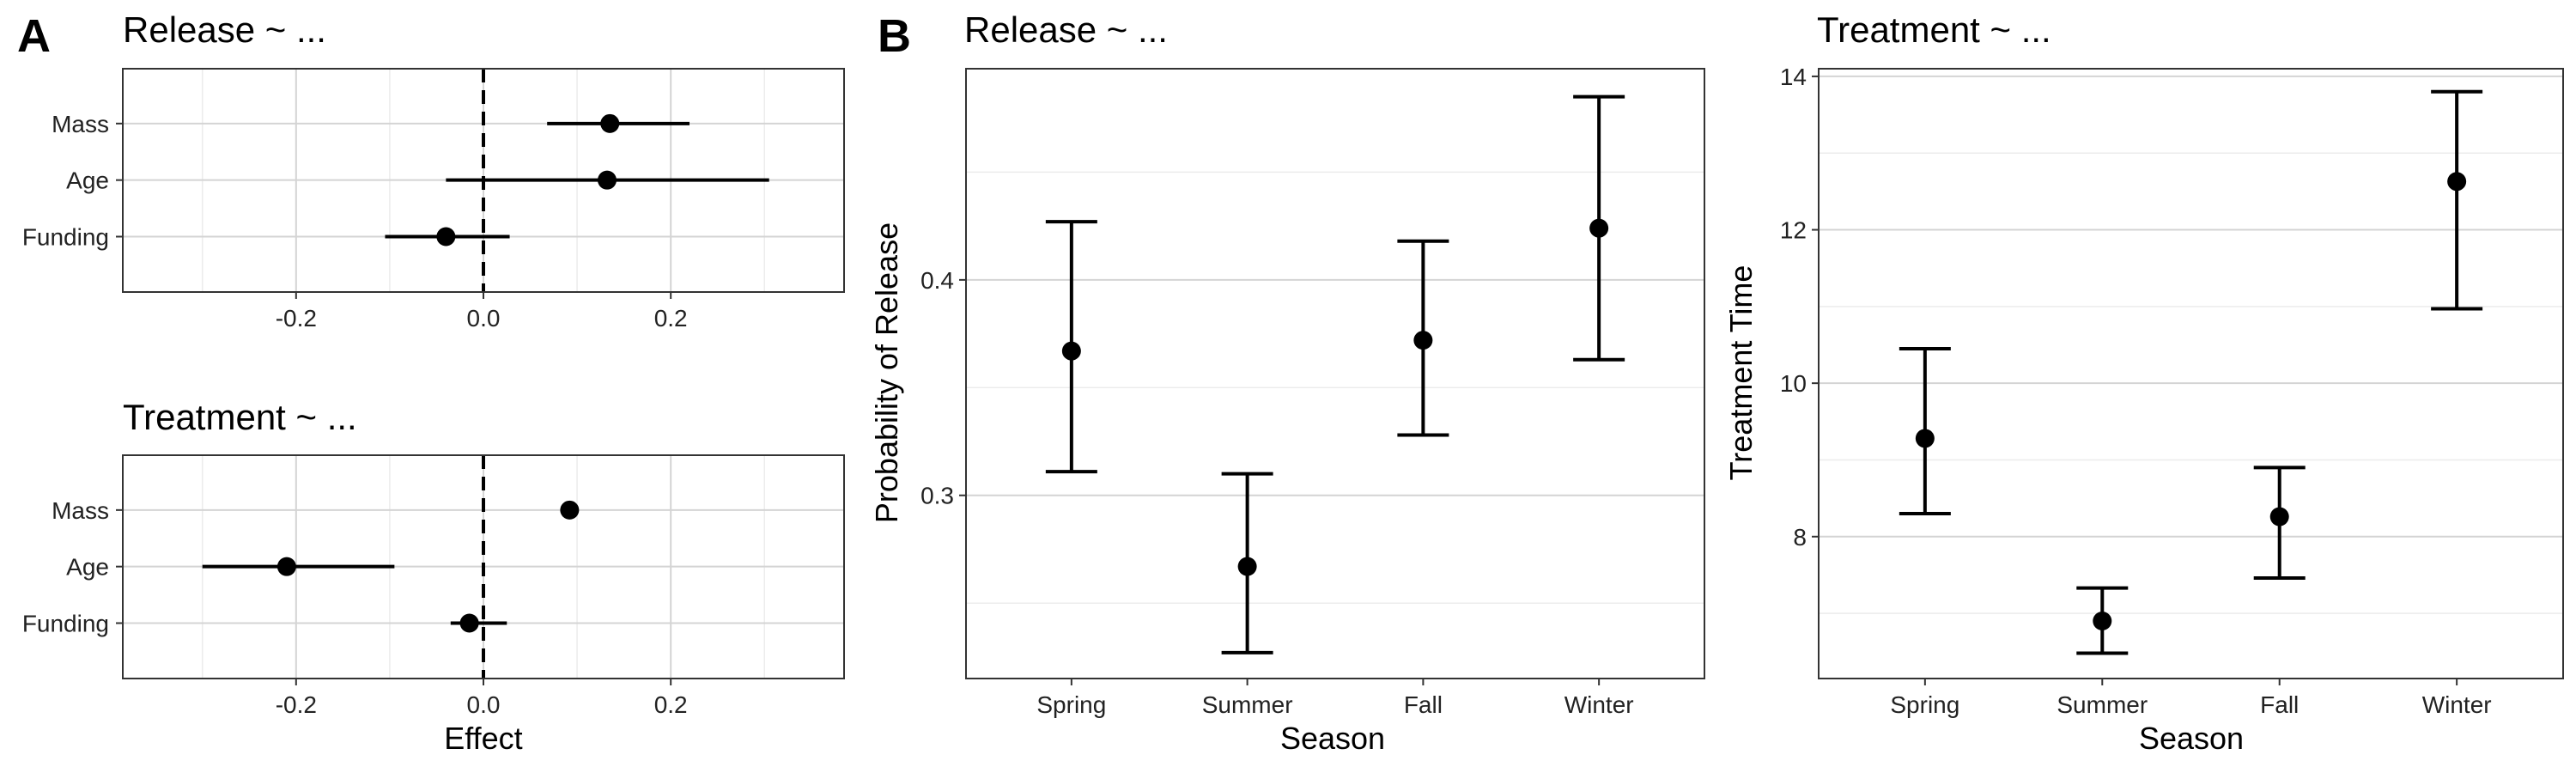 Image resolution: width=2576 pixels, height=773 pixels. I want to click on treatment-season-point-summer, so click(2102, 621).